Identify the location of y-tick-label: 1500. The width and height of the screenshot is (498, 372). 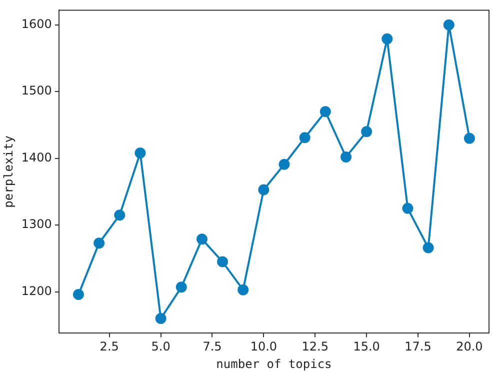
(36, 91).